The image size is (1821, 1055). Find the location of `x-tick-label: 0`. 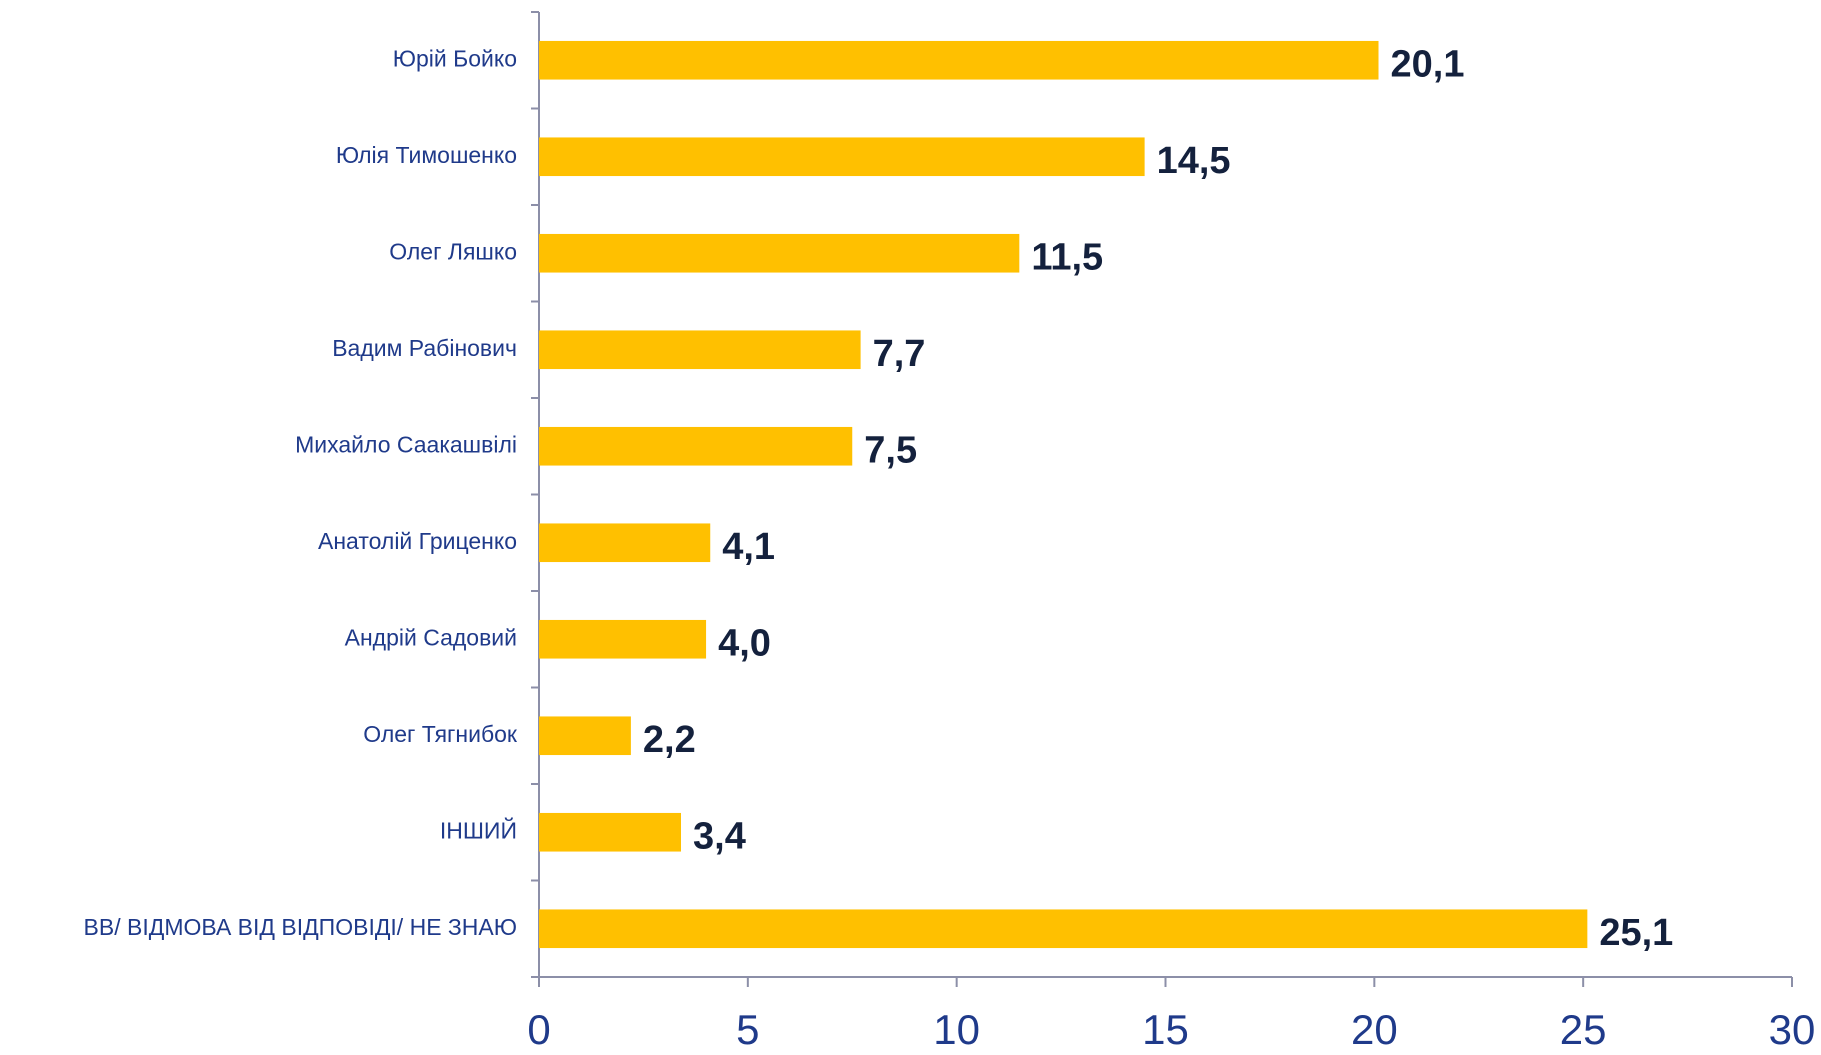

x-tick-label: 0 is located at coordinates (538, 1029).